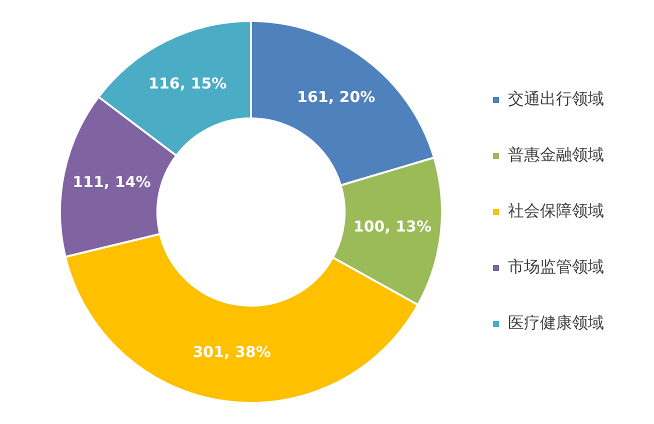 The image size is (654, 424). I want to click on data-label: 301, 38%, so click(231, 351).